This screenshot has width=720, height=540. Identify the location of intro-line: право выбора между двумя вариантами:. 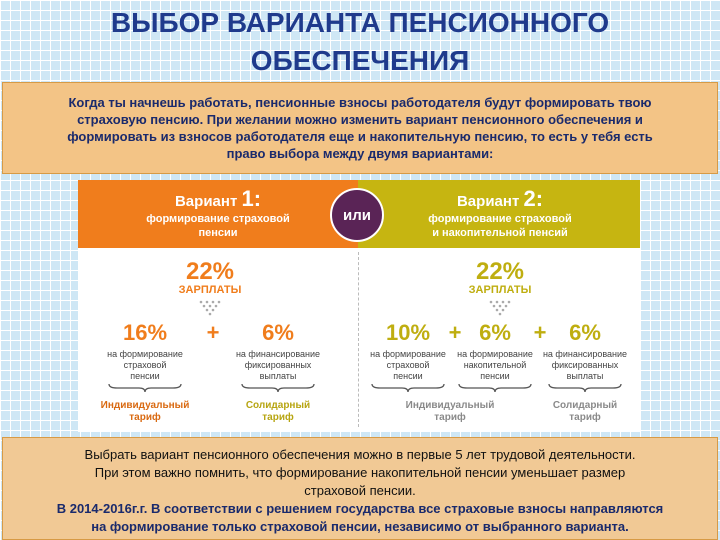
(360, 153).